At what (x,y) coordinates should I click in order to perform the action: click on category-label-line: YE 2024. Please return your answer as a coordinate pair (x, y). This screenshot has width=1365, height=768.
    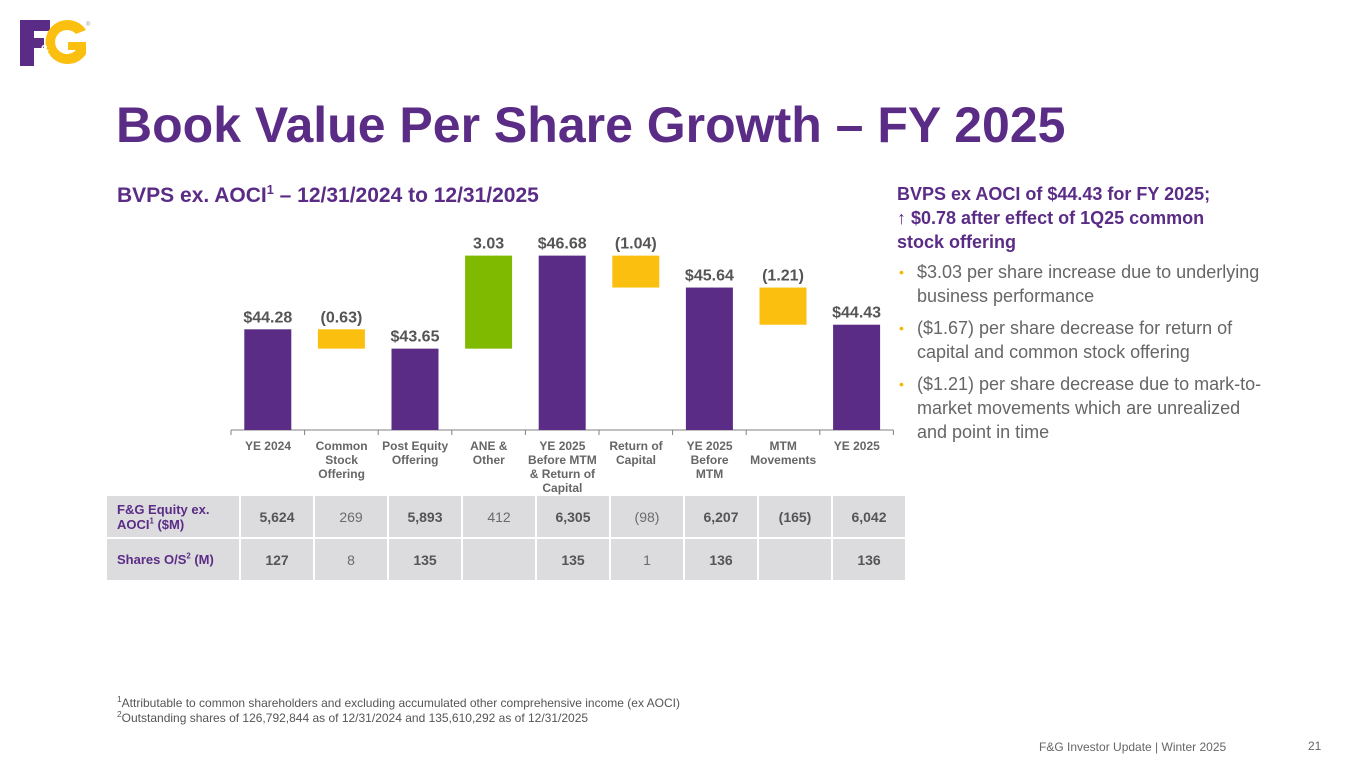
    Looking at the image, I should click on (268, 446).